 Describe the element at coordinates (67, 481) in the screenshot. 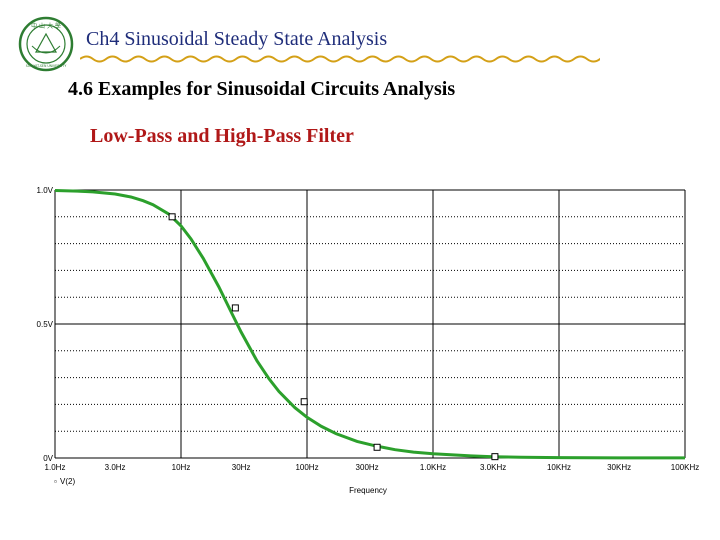

I see `legend-label: V(2)` at that location.